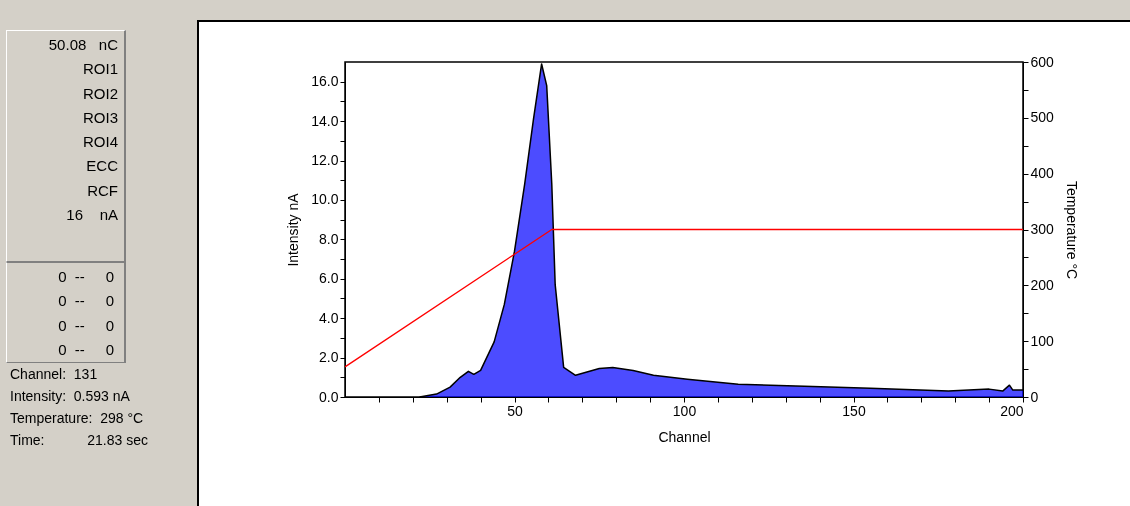  I want to click on y-tick-label: 10.0, so click(325, 199).